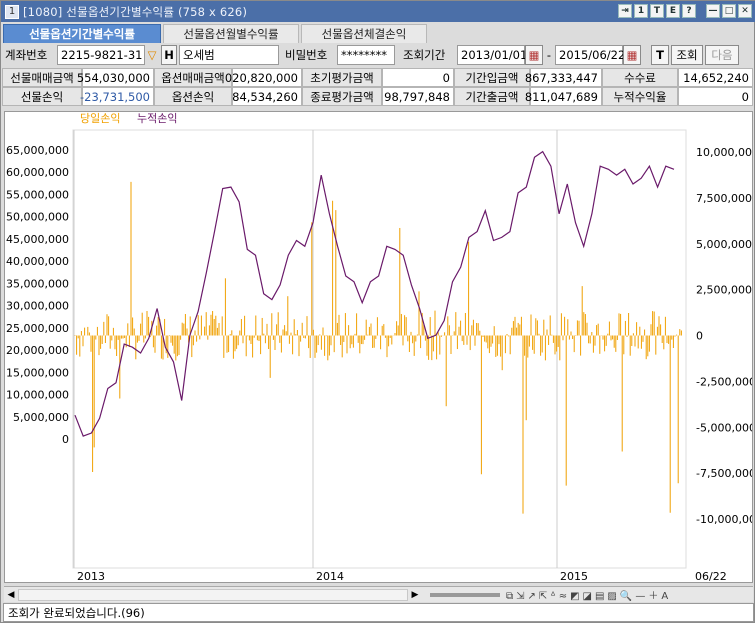 Image resolution: width=755 pixels, height=623 pixels. Describe the element at coordinates (724, 427) in the screenshot. I see `y-right-tick: -5,000,000` at that location.